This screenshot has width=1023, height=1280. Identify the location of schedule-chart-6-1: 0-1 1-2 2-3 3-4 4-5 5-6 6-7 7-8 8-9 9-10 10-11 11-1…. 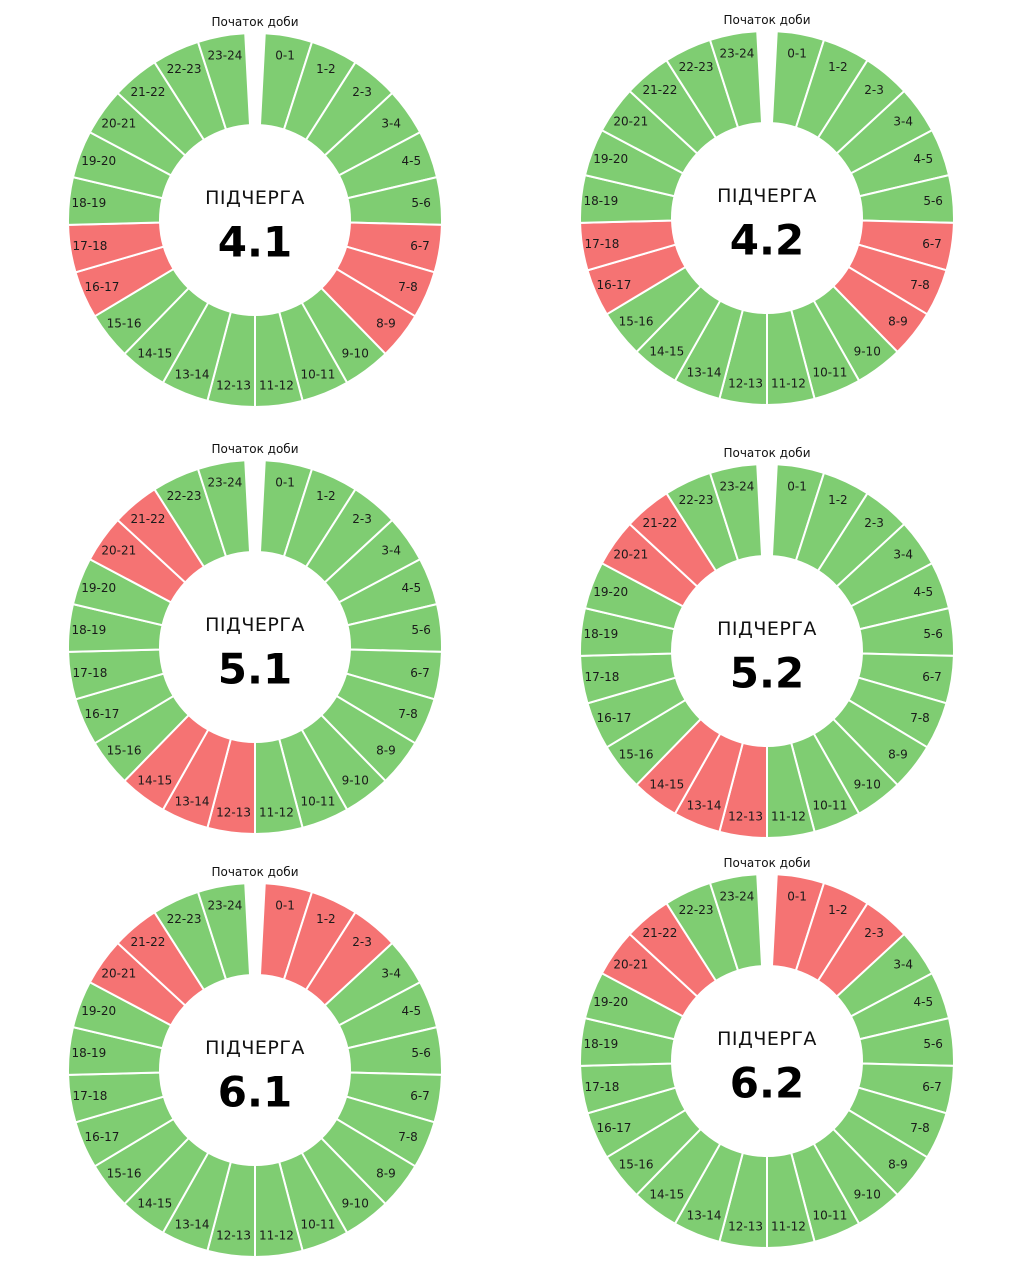
(255, 1070).